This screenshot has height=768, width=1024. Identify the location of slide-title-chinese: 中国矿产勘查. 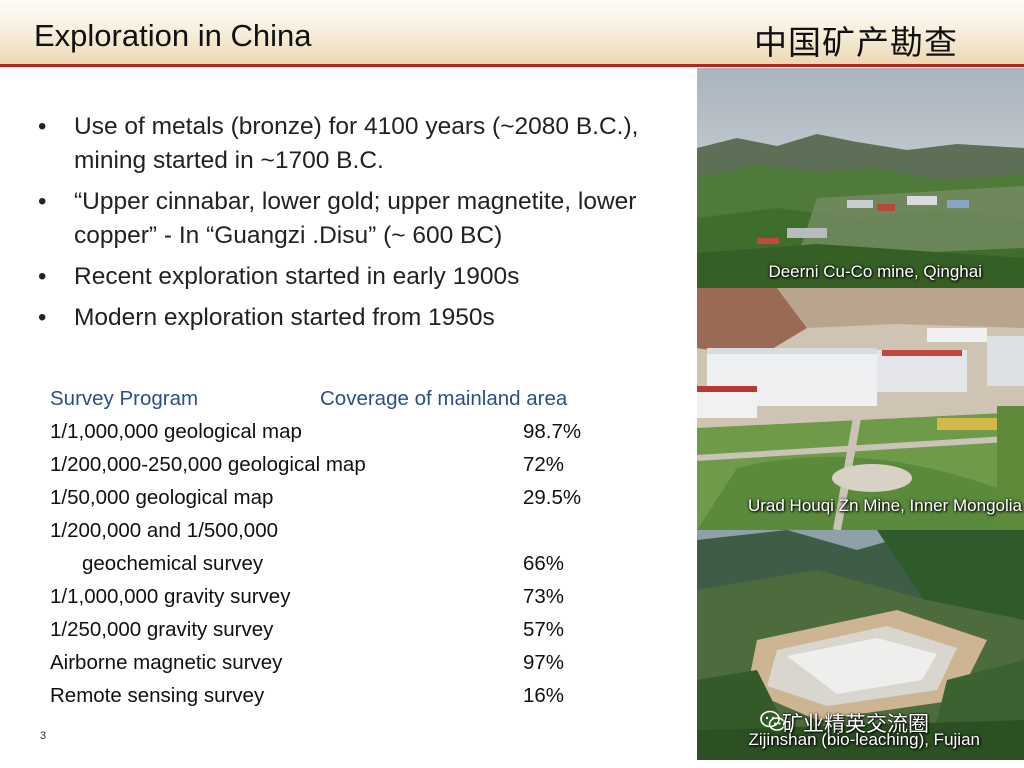
(856, 42).